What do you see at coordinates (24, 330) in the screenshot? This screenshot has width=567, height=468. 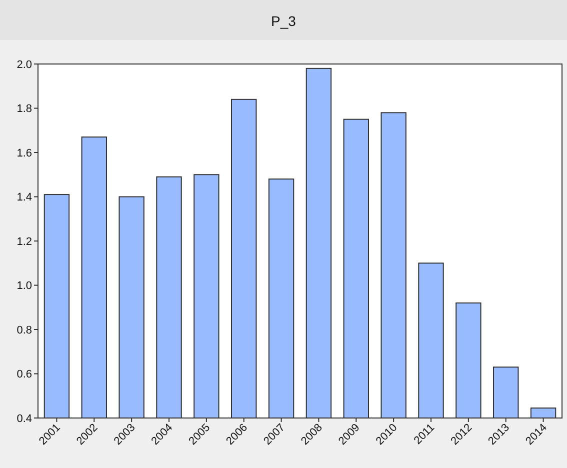 I see `y-tick-label: 0.8` at bounding box center [24, 330].